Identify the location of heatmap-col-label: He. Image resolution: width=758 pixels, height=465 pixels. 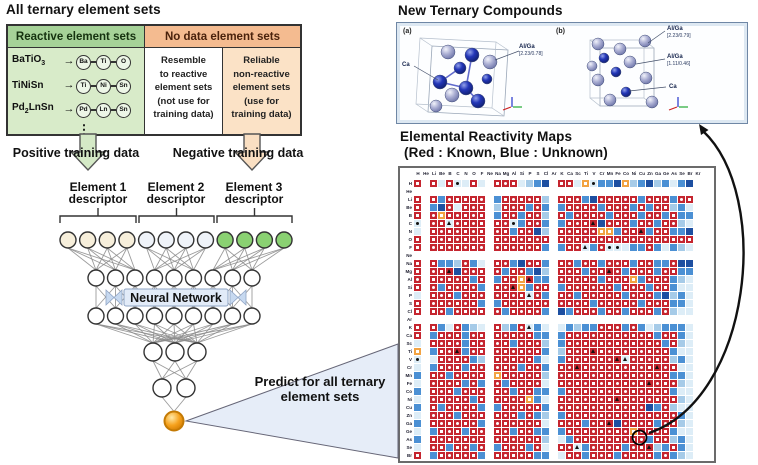
(426, 173).